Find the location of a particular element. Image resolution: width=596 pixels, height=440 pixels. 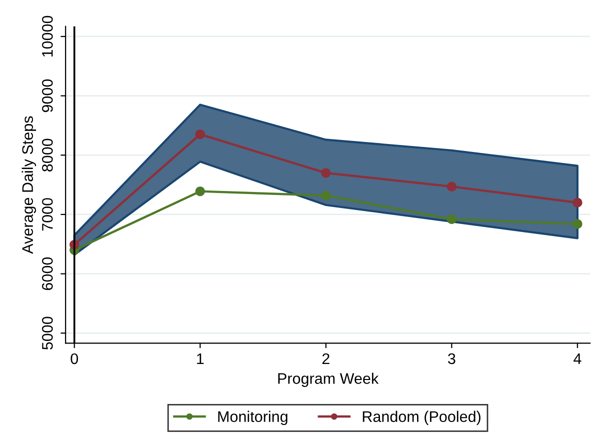

x-tick-label: 4 is located at coordinates (578, 358).